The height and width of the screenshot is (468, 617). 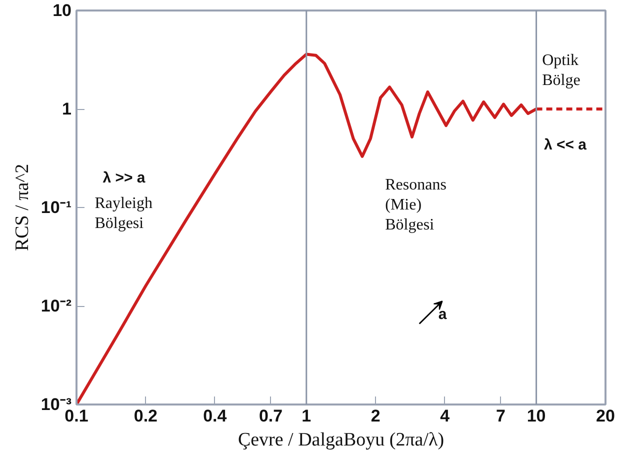 I want to click on annotation: Optik Bölge, so click(x=561, y=71).